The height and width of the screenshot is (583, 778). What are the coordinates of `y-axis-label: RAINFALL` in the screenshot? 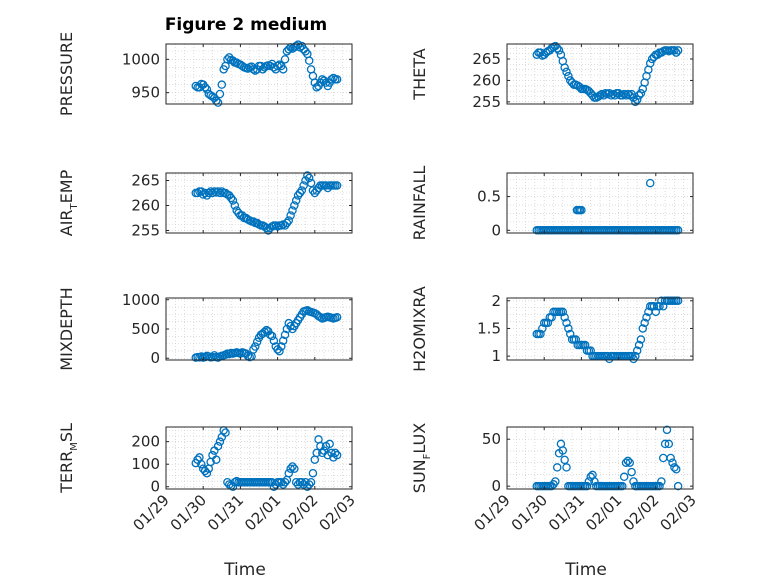 It's located at (419, 203).